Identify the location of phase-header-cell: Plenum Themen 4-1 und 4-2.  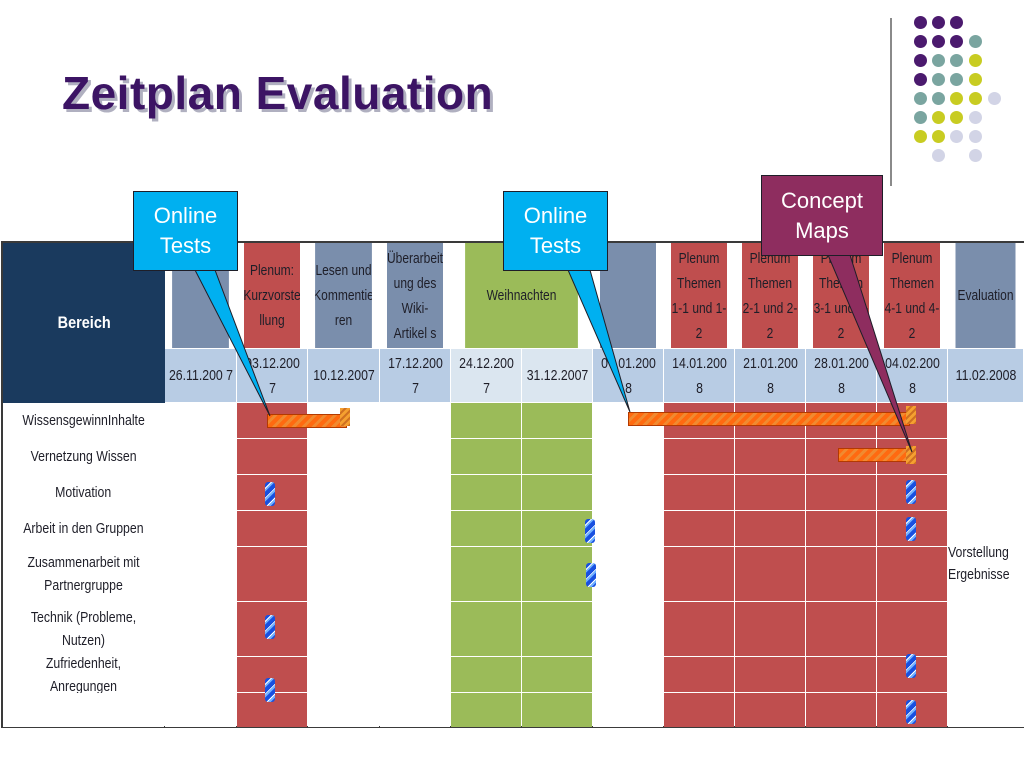
(912, 295).